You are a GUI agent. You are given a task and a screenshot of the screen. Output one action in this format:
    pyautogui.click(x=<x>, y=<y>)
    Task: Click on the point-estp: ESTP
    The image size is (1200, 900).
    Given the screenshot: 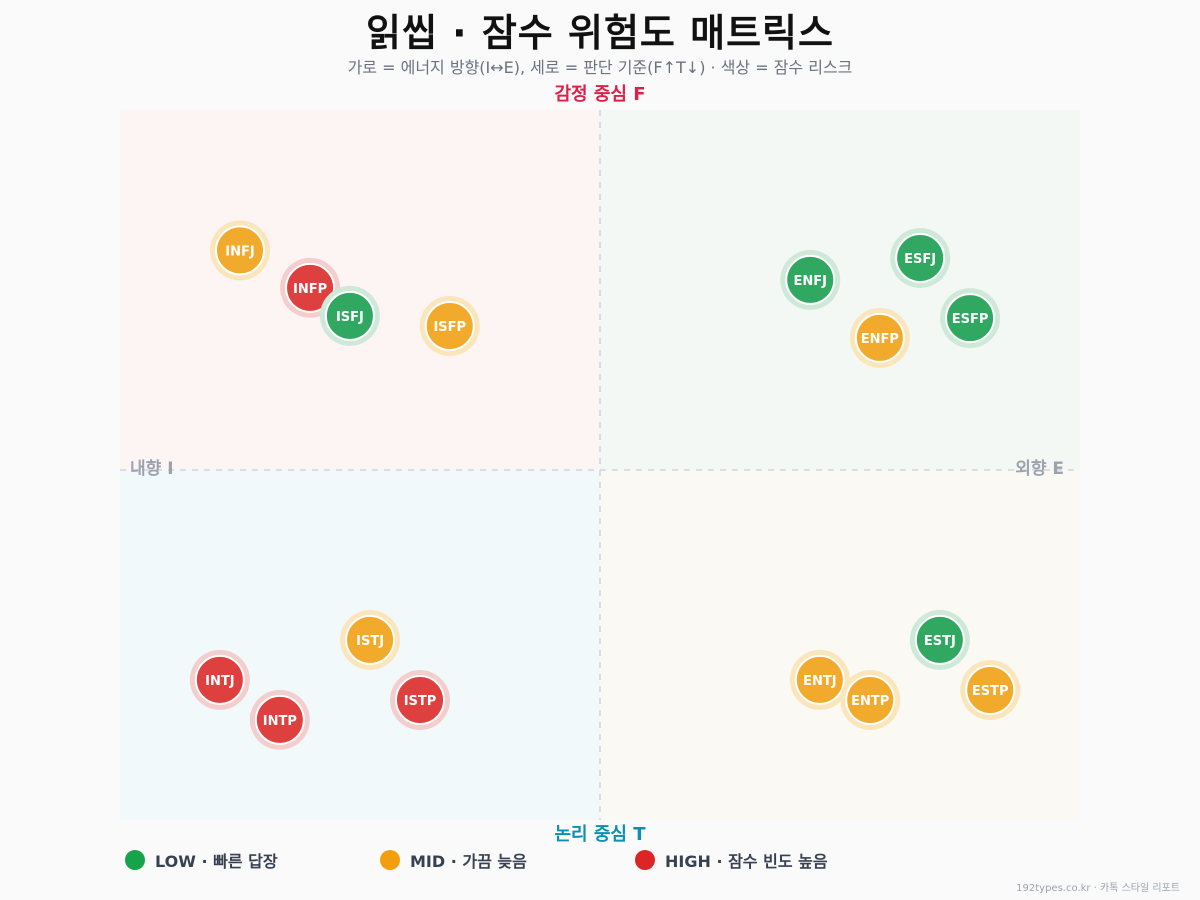 What is the action you would take?
    pyautogui.click(x=990, y=689)
    